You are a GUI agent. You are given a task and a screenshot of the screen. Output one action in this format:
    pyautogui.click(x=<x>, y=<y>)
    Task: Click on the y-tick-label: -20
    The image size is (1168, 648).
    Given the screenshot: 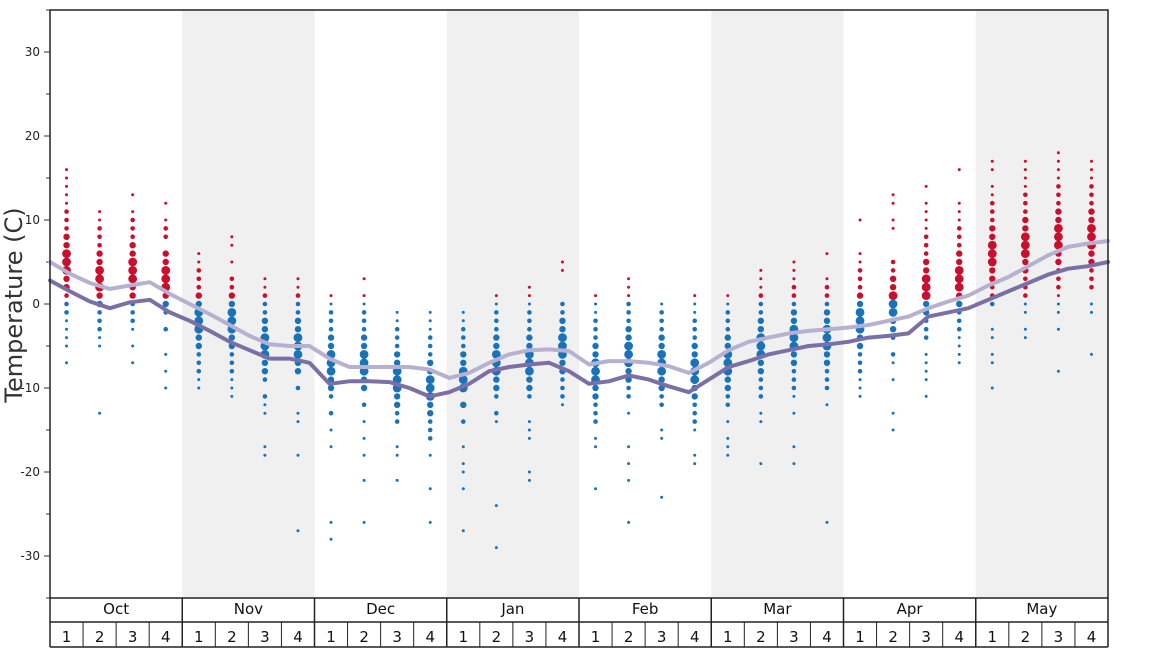 What is the action you would take?
    pyautogui.click(x=30, y=472)
    